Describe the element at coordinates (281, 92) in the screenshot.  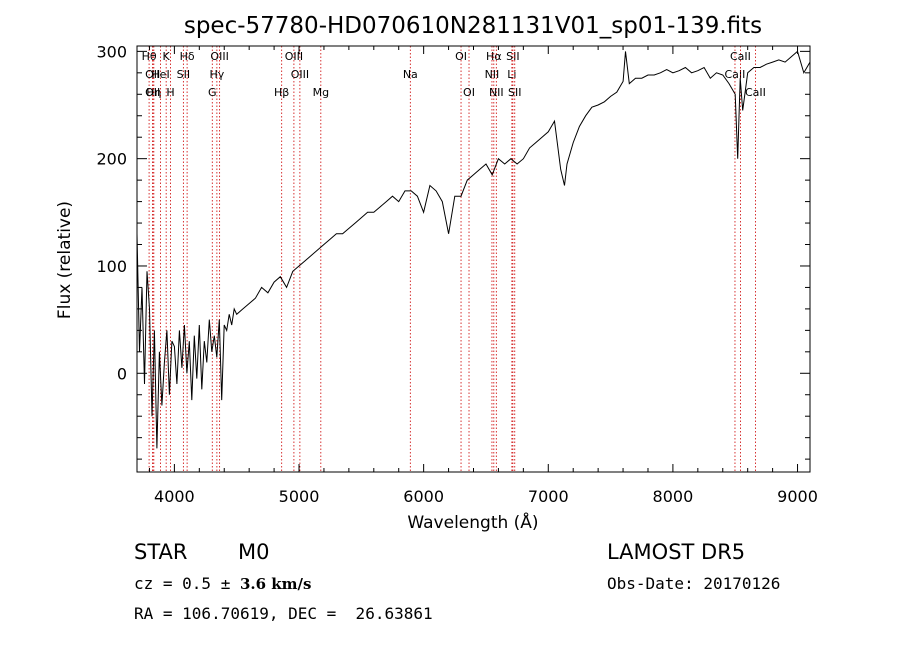
I see `line-marker-label: Hβ` at that location.